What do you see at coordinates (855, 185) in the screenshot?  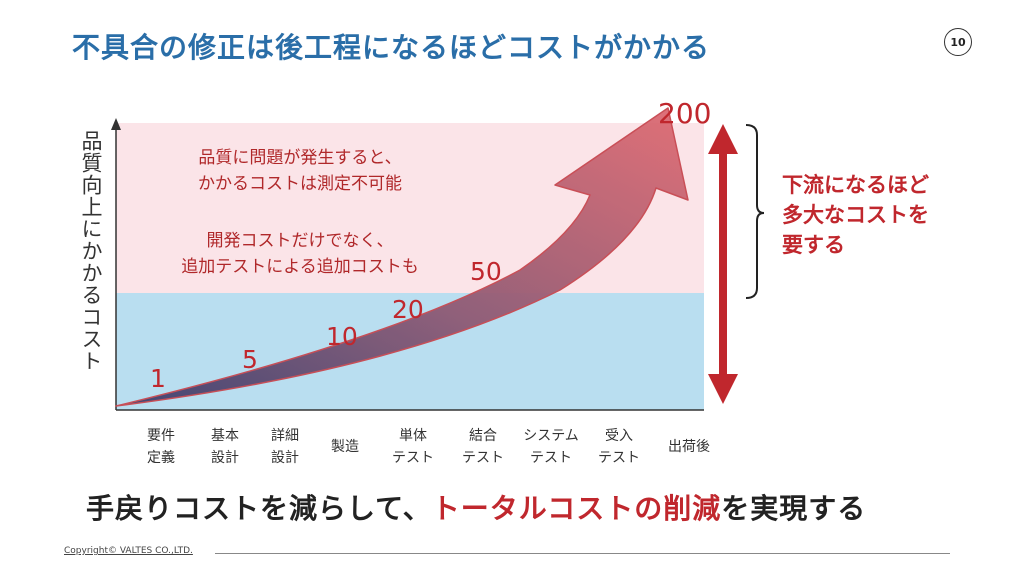 I see `note-line: 下流になるほど` at bounding box center [855, 185].